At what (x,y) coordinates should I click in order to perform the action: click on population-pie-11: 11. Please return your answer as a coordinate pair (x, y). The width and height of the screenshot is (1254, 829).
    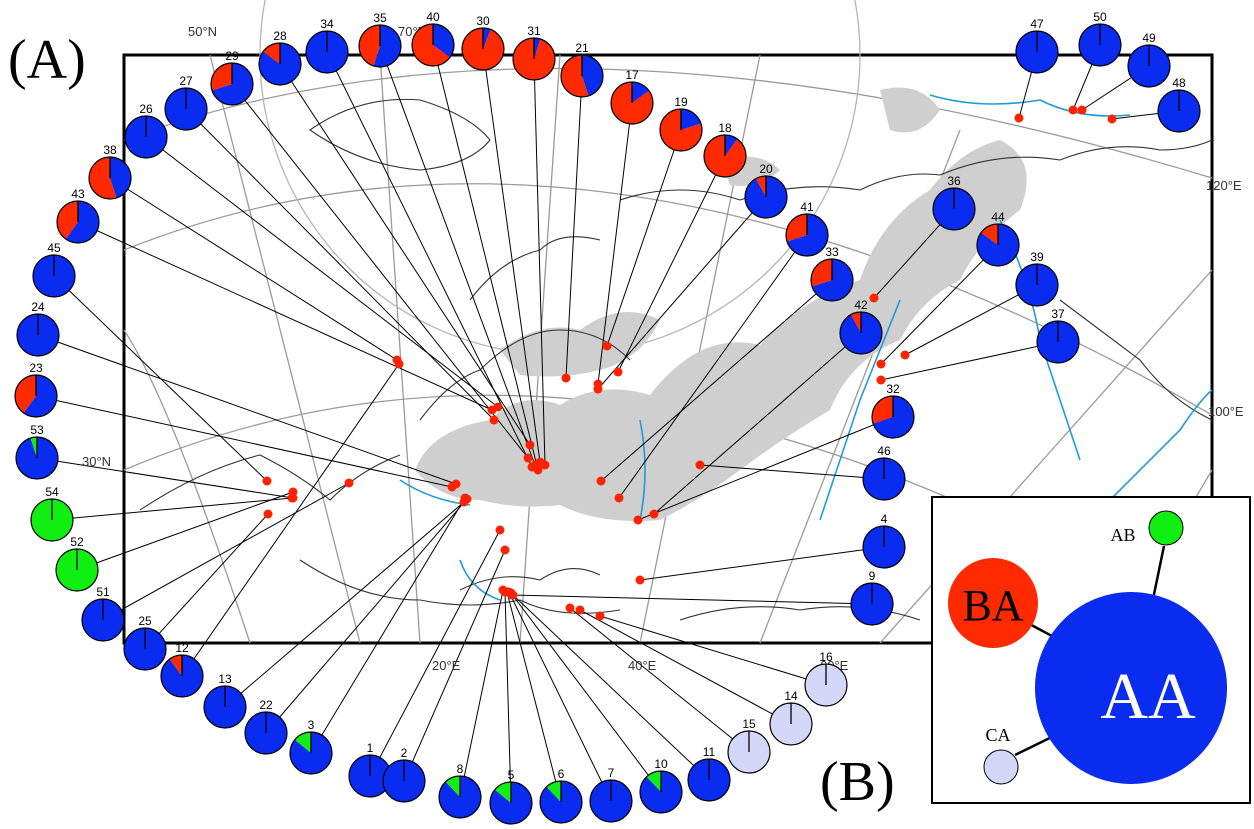
    Looking at the image, I should click on (709, 773).